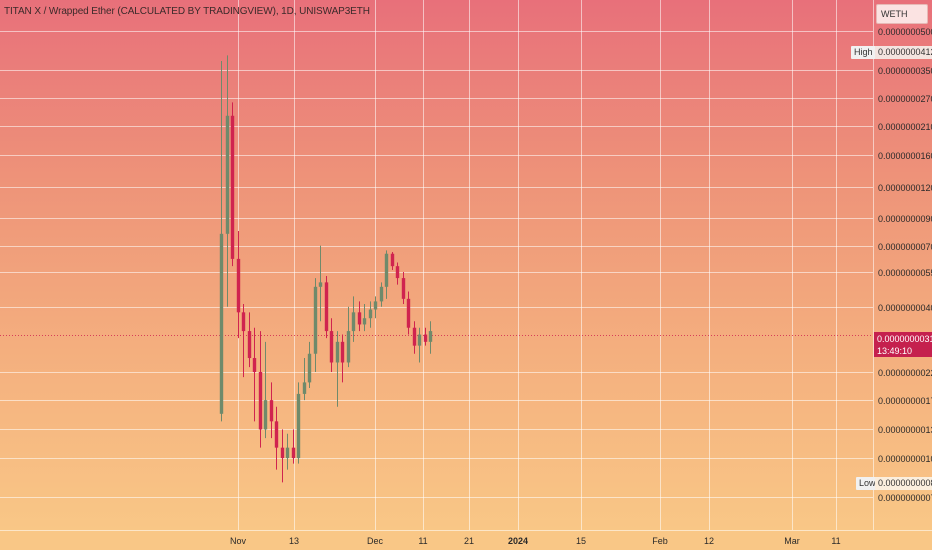  Describe the element at coordinates (905, 156) in the screenshot. I see `y-tick-label: 0.0000000160` at that location.